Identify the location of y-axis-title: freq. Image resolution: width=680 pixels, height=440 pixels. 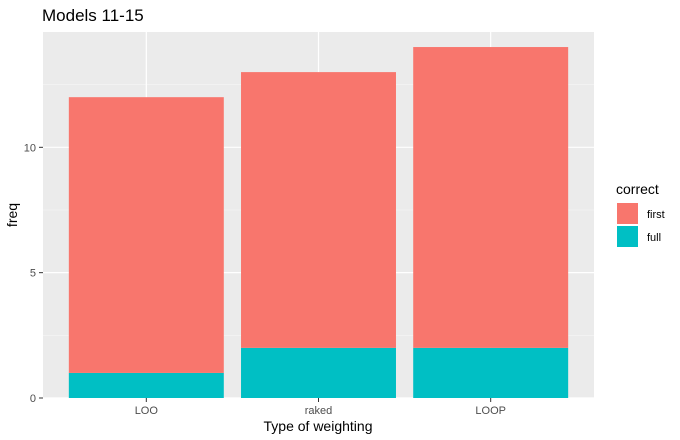
(12, 215).